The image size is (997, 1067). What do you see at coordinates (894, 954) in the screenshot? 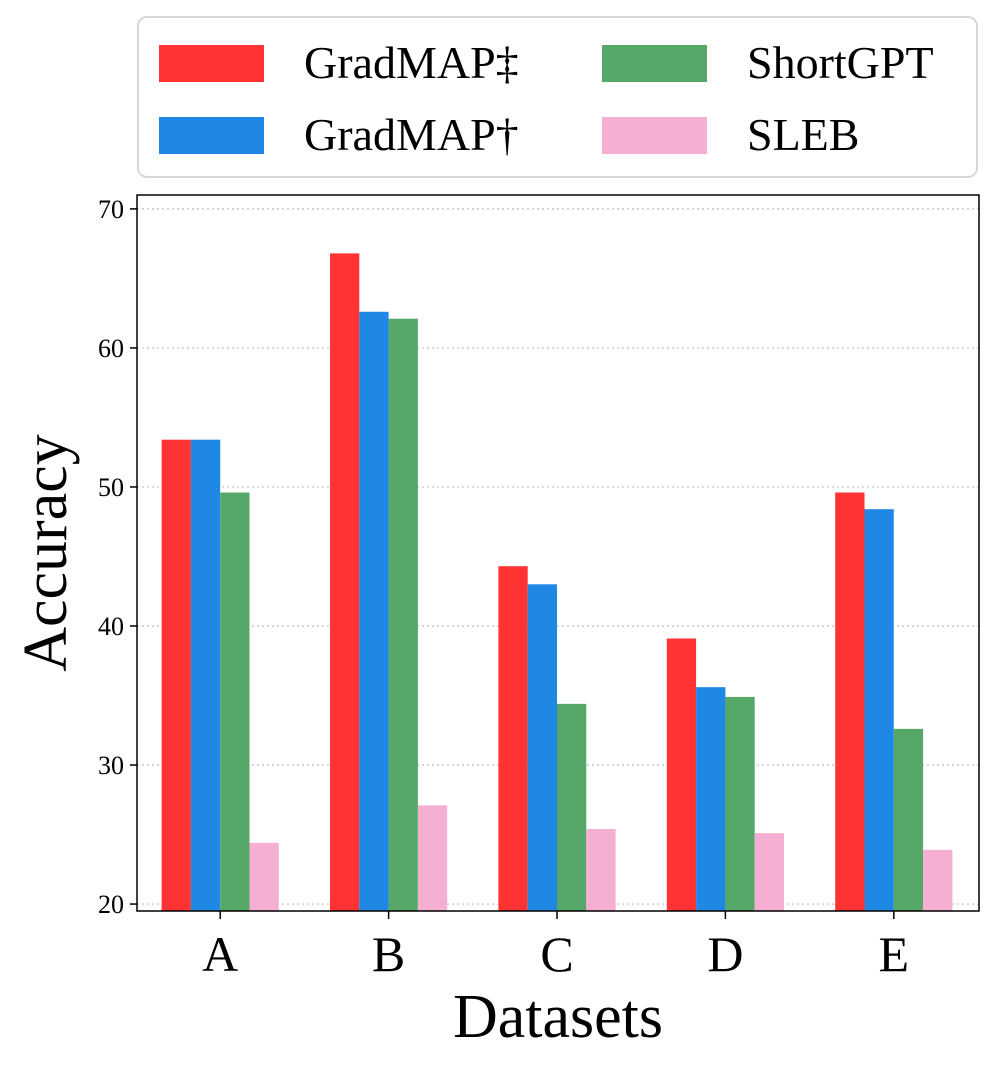
I see `x-tick-label-E: E` at bounding box center [894, 954].